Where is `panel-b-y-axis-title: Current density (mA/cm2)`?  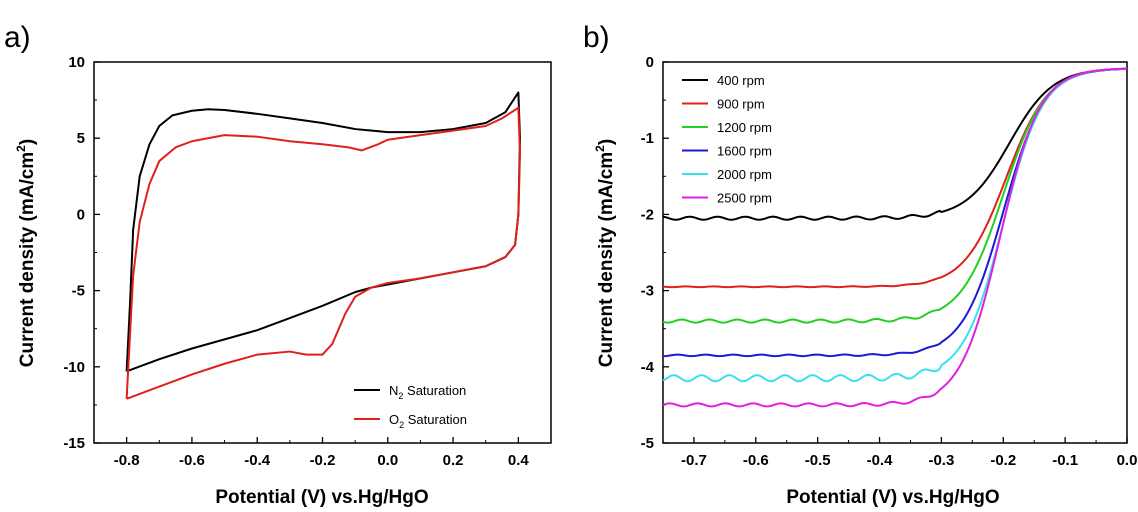
panel-b-y-axis-title: Current density (mA/cm2) is located at coordinates (605, 253).